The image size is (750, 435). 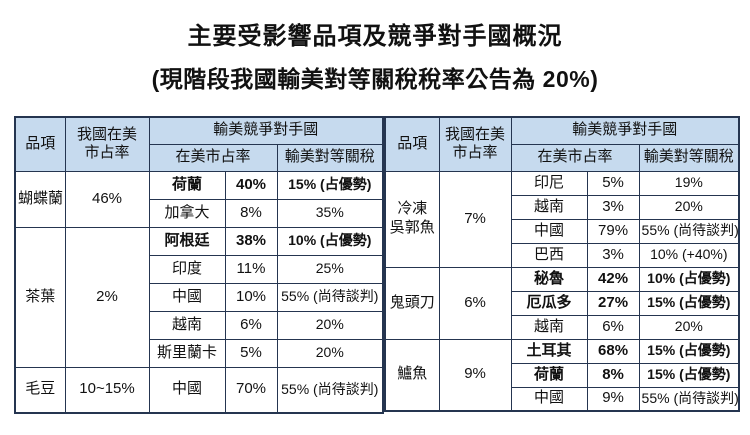 I want to click on left-header-row-2: 在美市占率 輸美對等關稅, so click(x=199, y=157).